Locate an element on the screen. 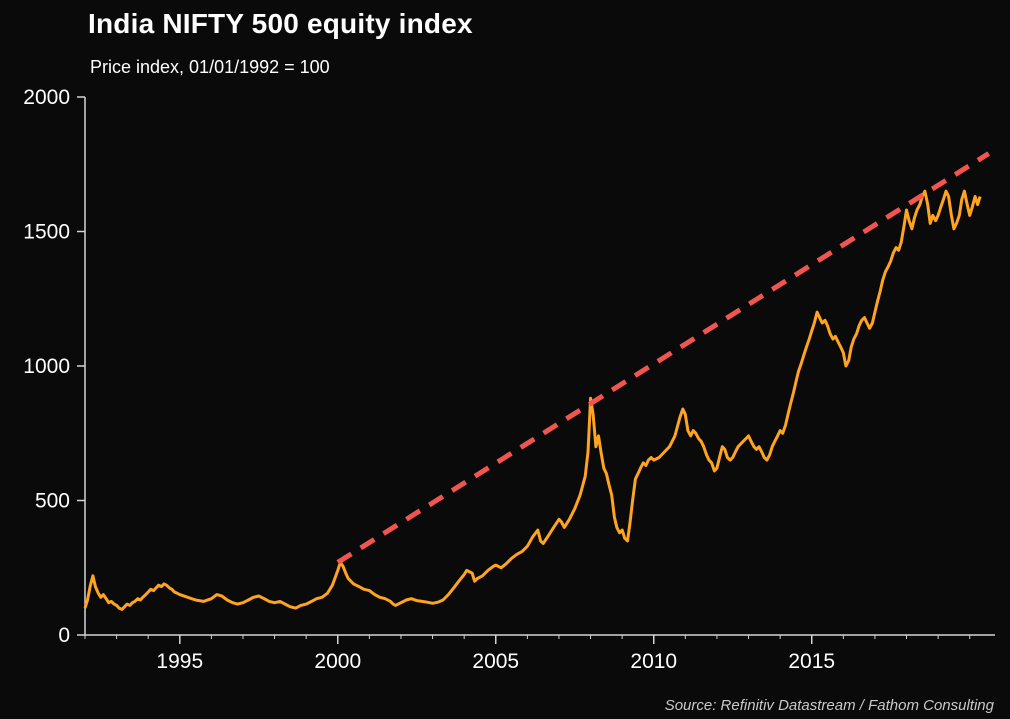 This screenshot has width=1010, height=719. y-tick-label: 2000 is located at coordinates (46, 97).